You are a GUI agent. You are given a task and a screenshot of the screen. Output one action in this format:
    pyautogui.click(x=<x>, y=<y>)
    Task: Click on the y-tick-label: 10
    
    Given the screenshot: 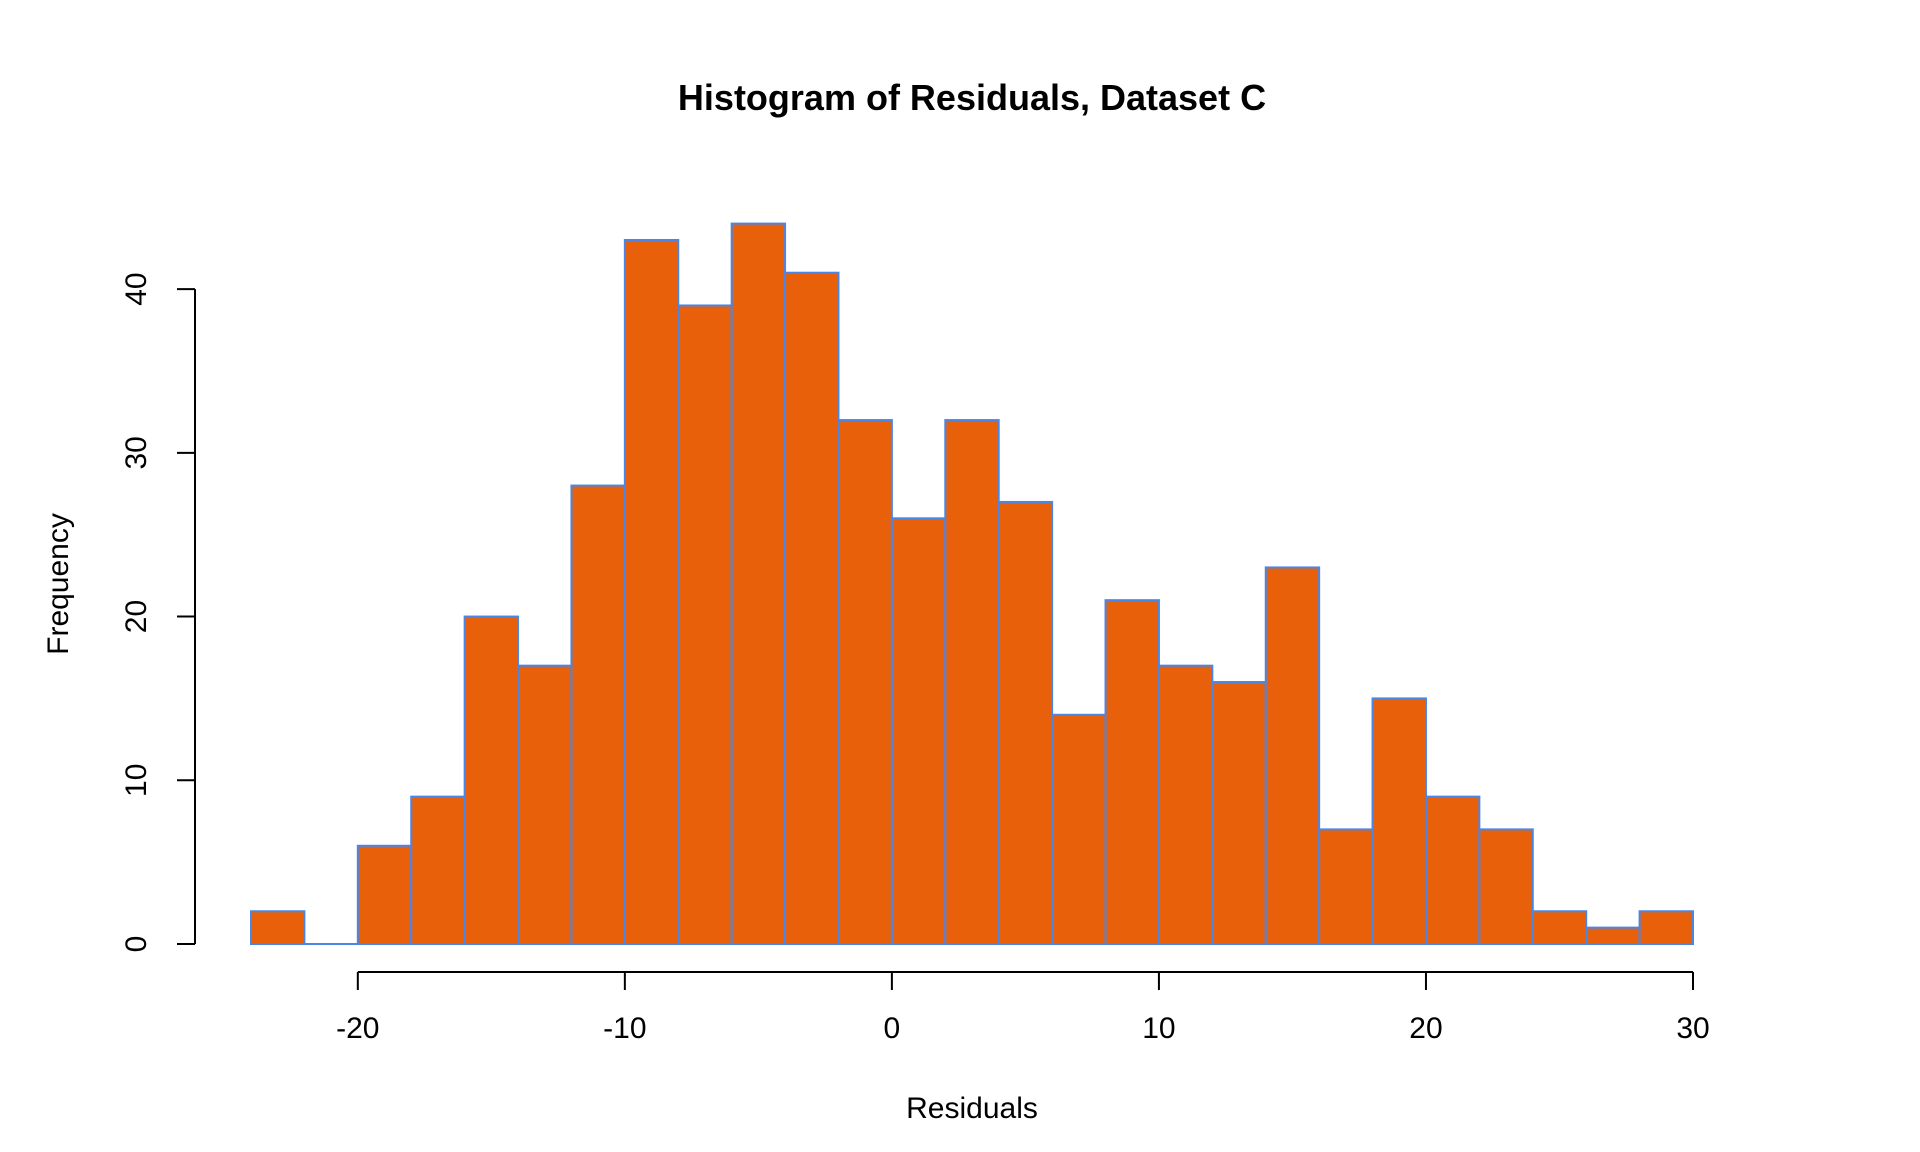 What is the action you would take?
    pyautogui.click(x=136, y=780)
    